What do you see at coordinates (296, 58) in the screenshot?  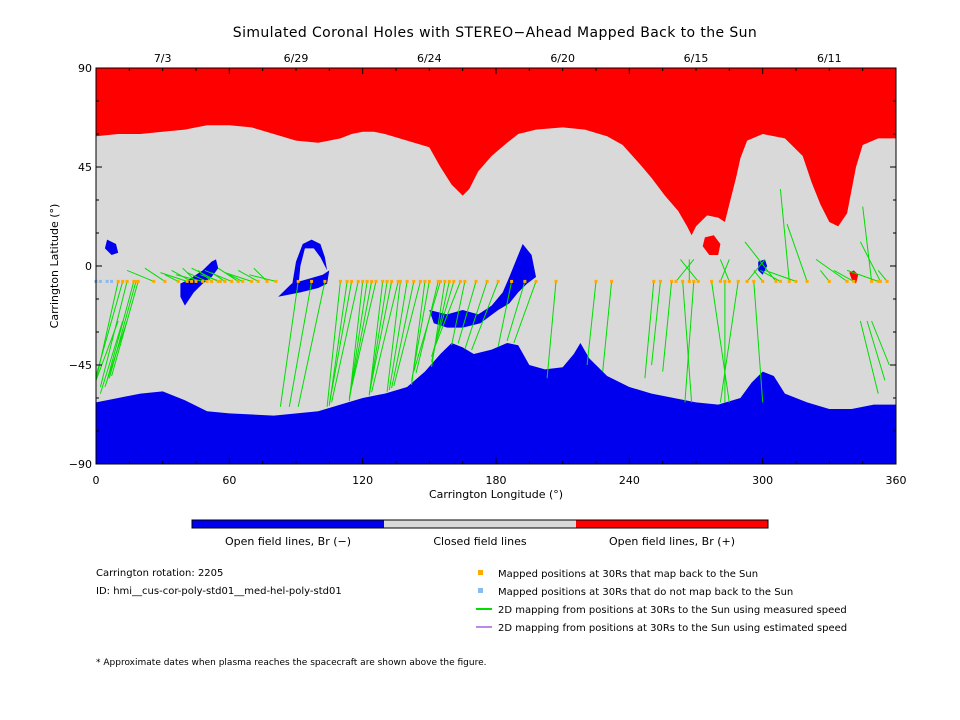 I see `date-tick-label: 6/29` at bounding box center [296, 58].